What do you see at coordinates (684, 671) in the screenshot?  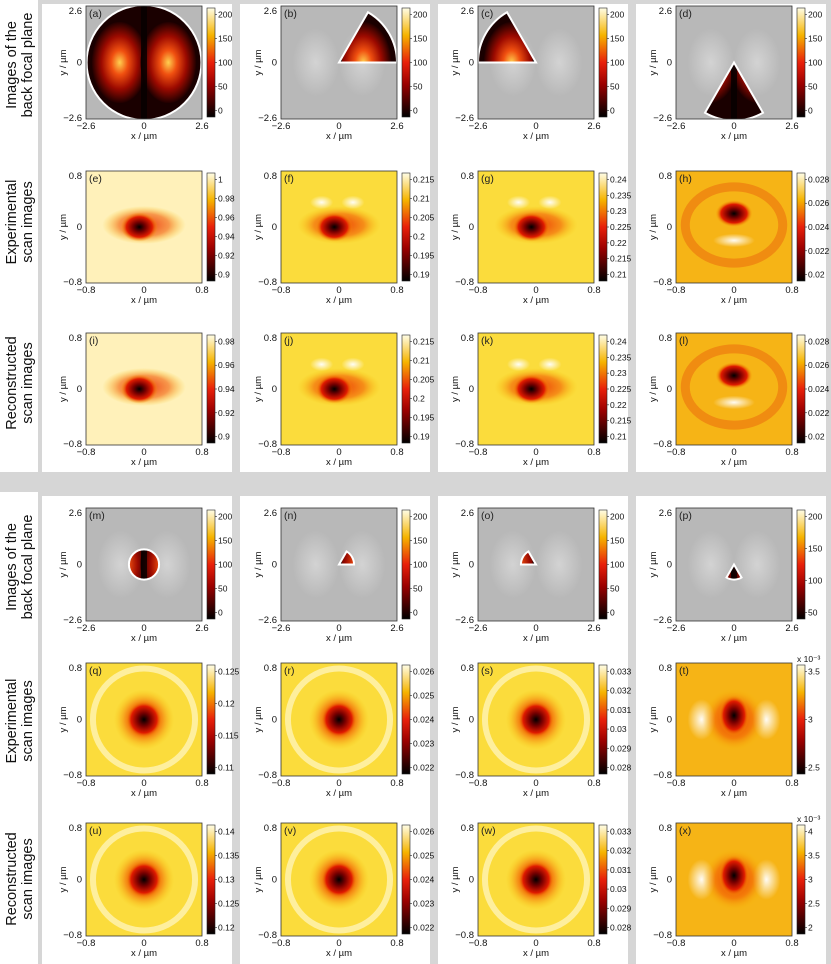 I see `panel-letter: (t)` at bounding box center [684, 671].